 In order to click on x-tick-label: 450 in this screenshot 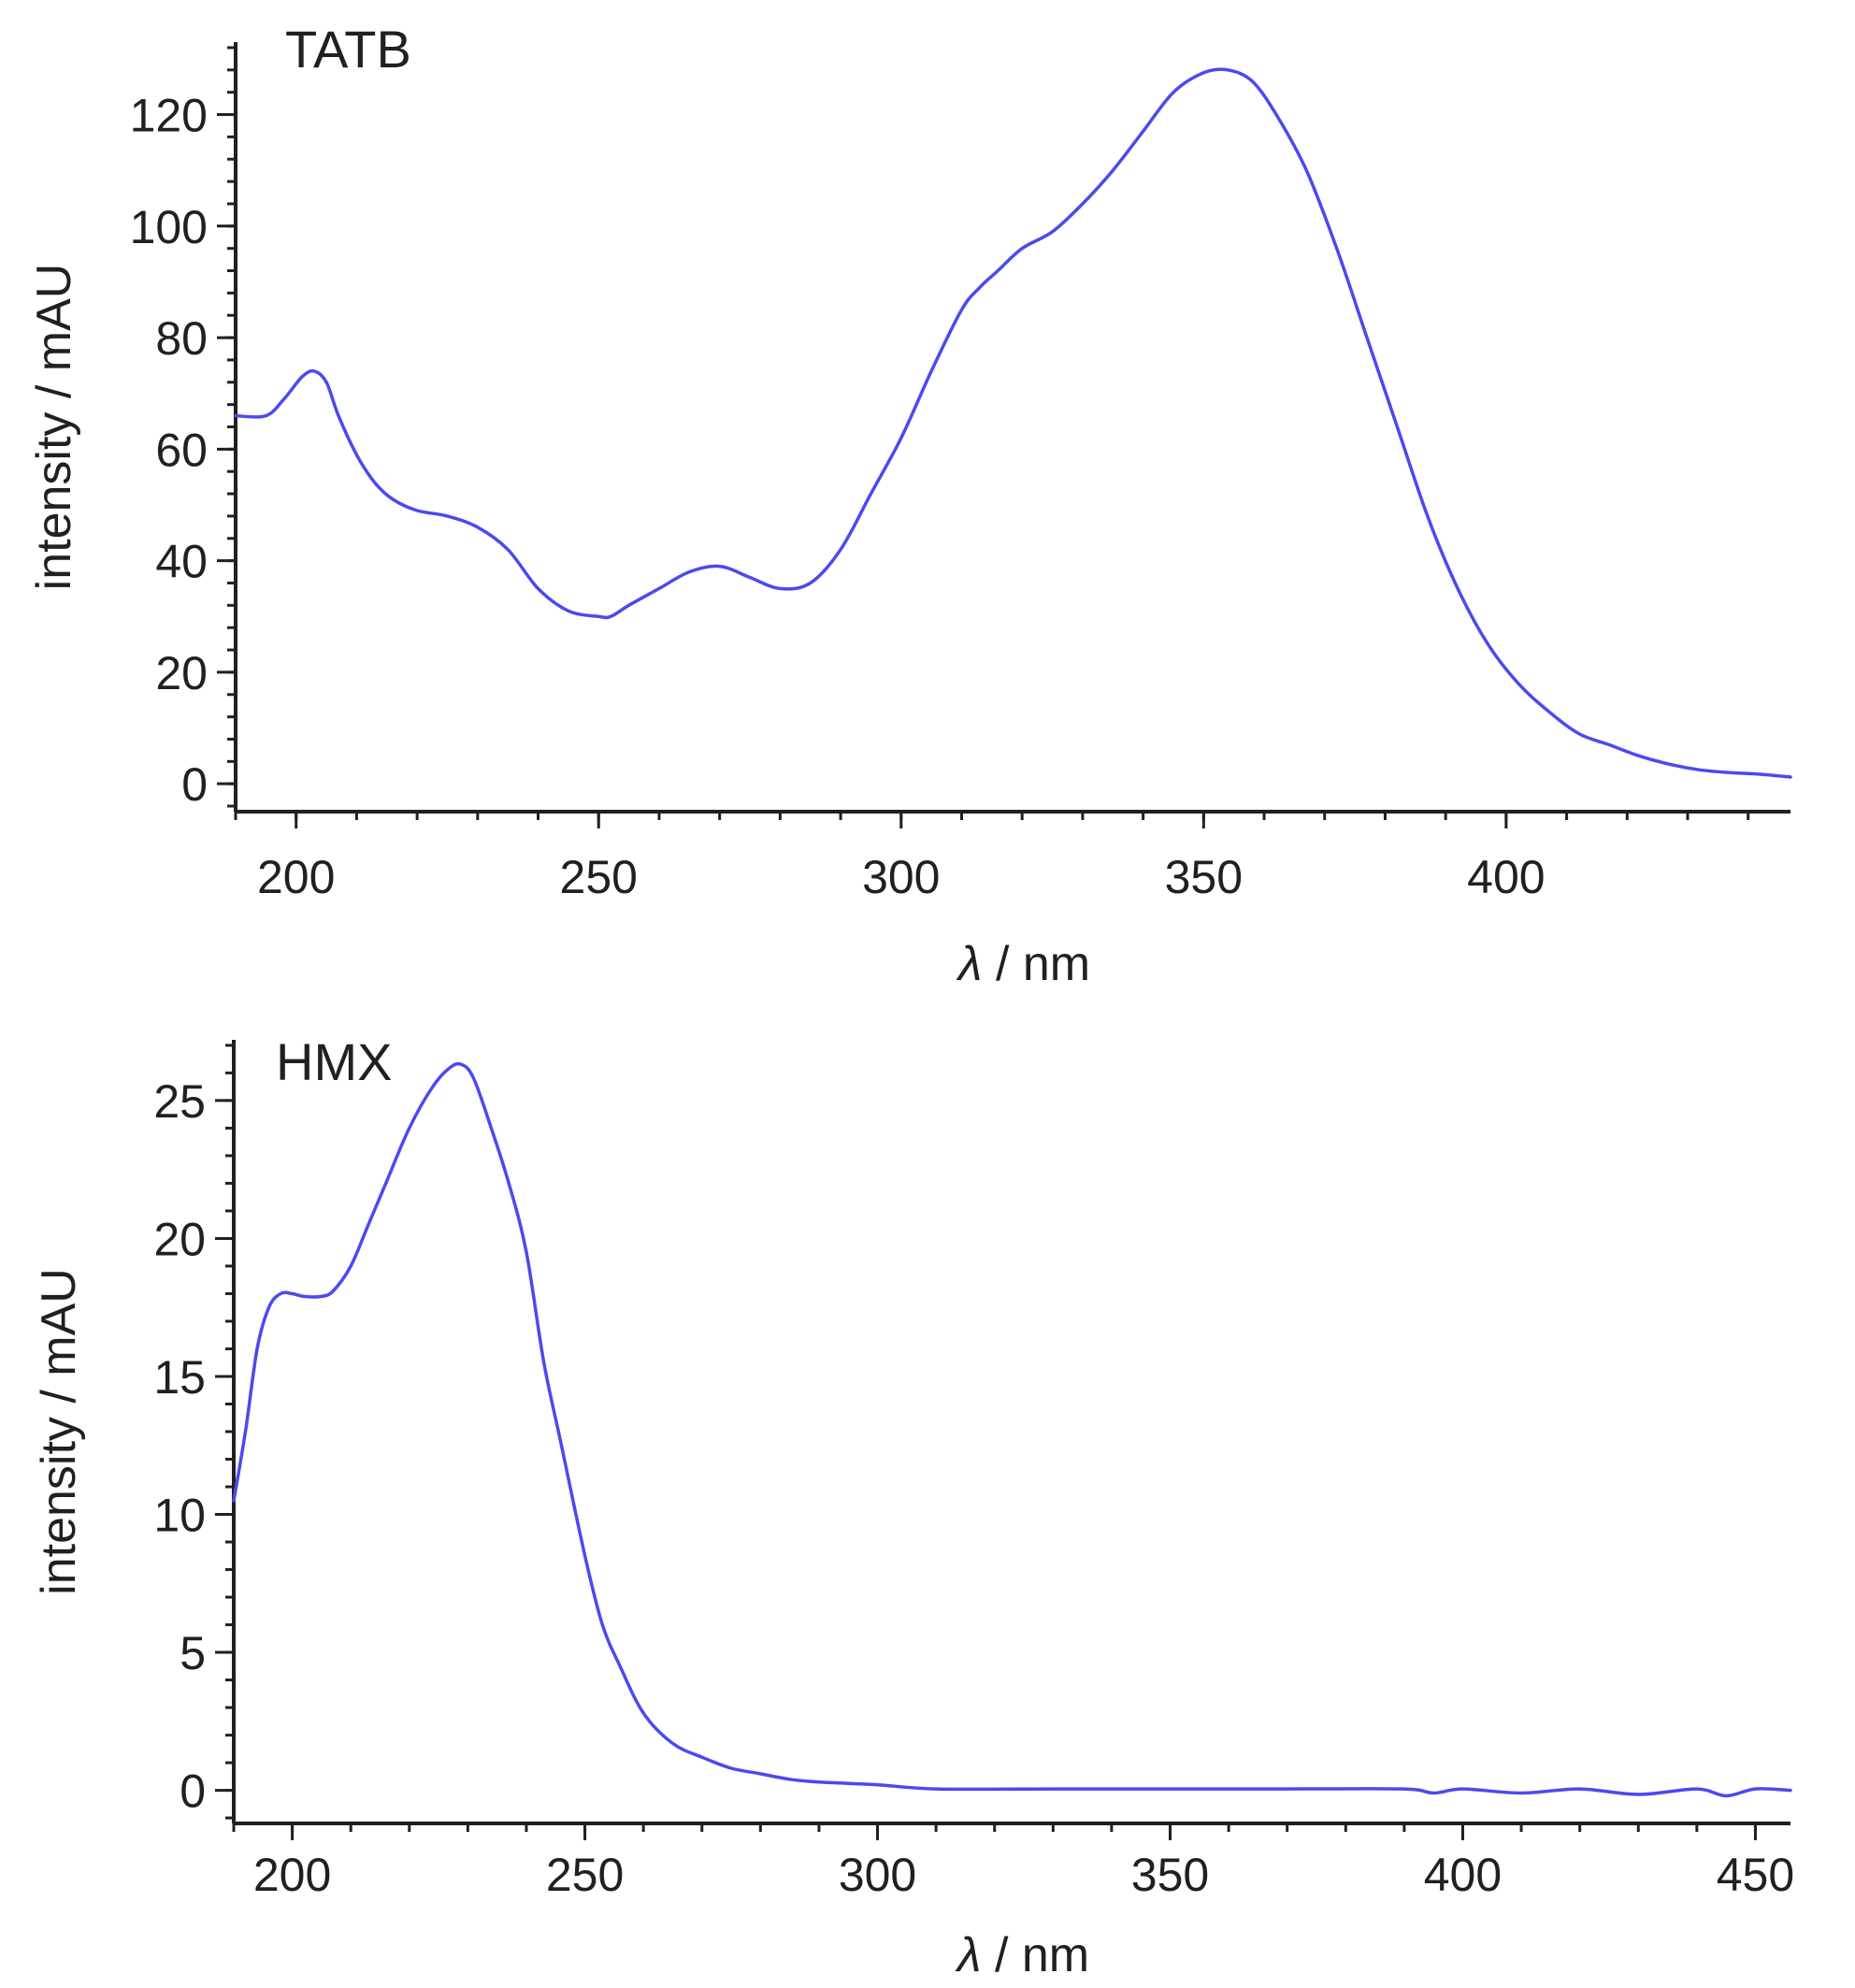, I will do `click(1755, 1875)`.